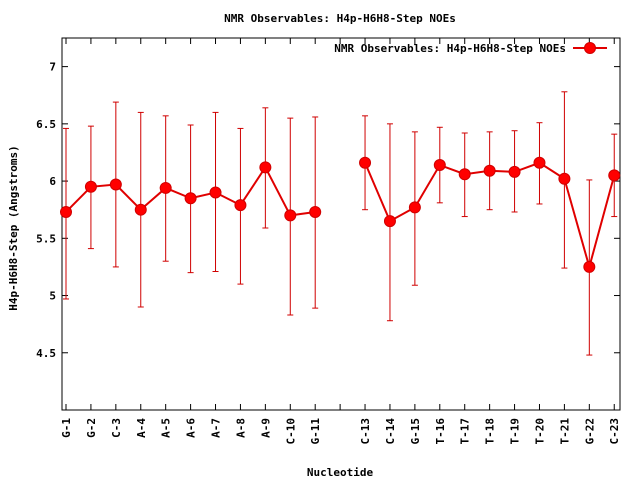 The height and width of the screenshot is (480, 640). I want to click on x-tick-label: A-4, so click(141, 428).